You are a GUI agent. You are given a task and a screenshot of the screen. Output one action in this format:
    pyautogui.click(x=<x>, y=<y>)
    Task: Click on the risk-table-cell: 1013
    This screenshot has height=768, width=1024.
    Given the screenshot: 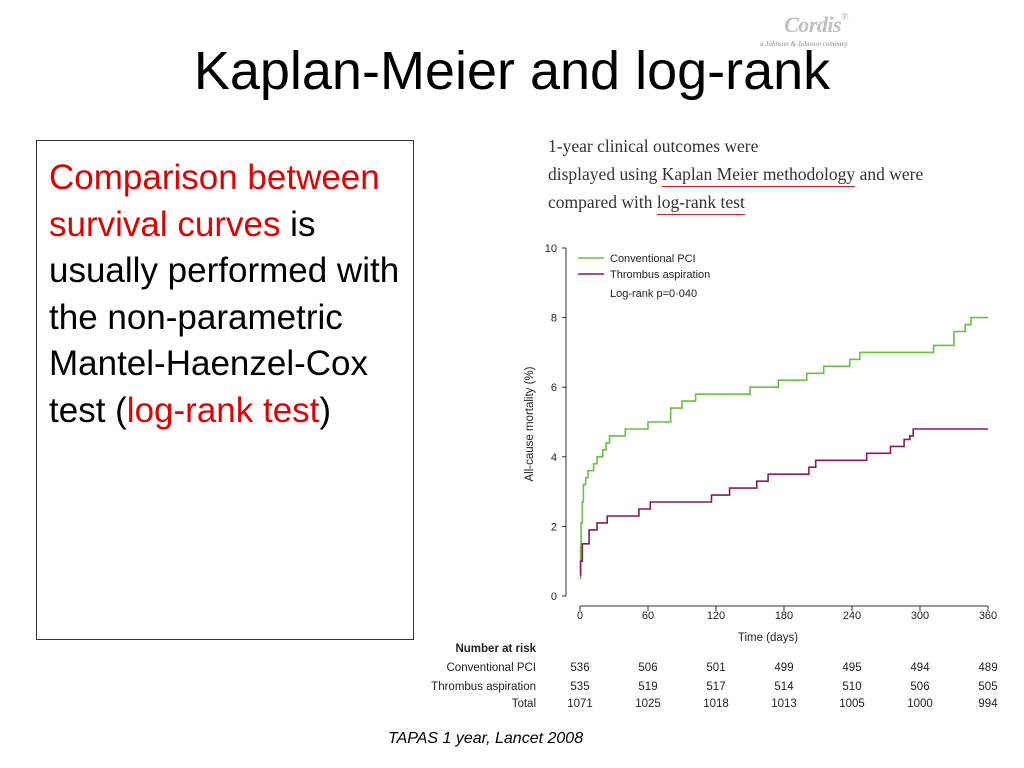 What is the action you would take?
    pyautogui.click(x=784, y=704)
    